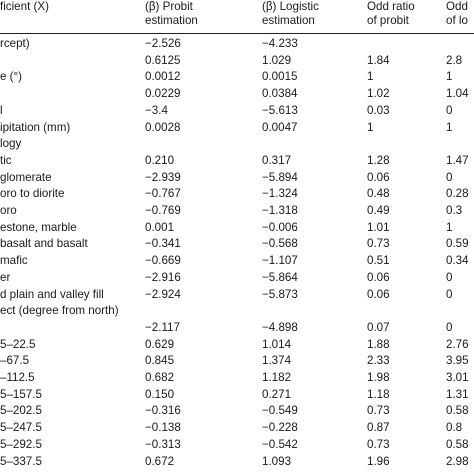  What do you see at coordinates (378, 93) in the screenshot?
I see `cell-odd-ratio-probit: 1.02` at bounding box center [378, 93].